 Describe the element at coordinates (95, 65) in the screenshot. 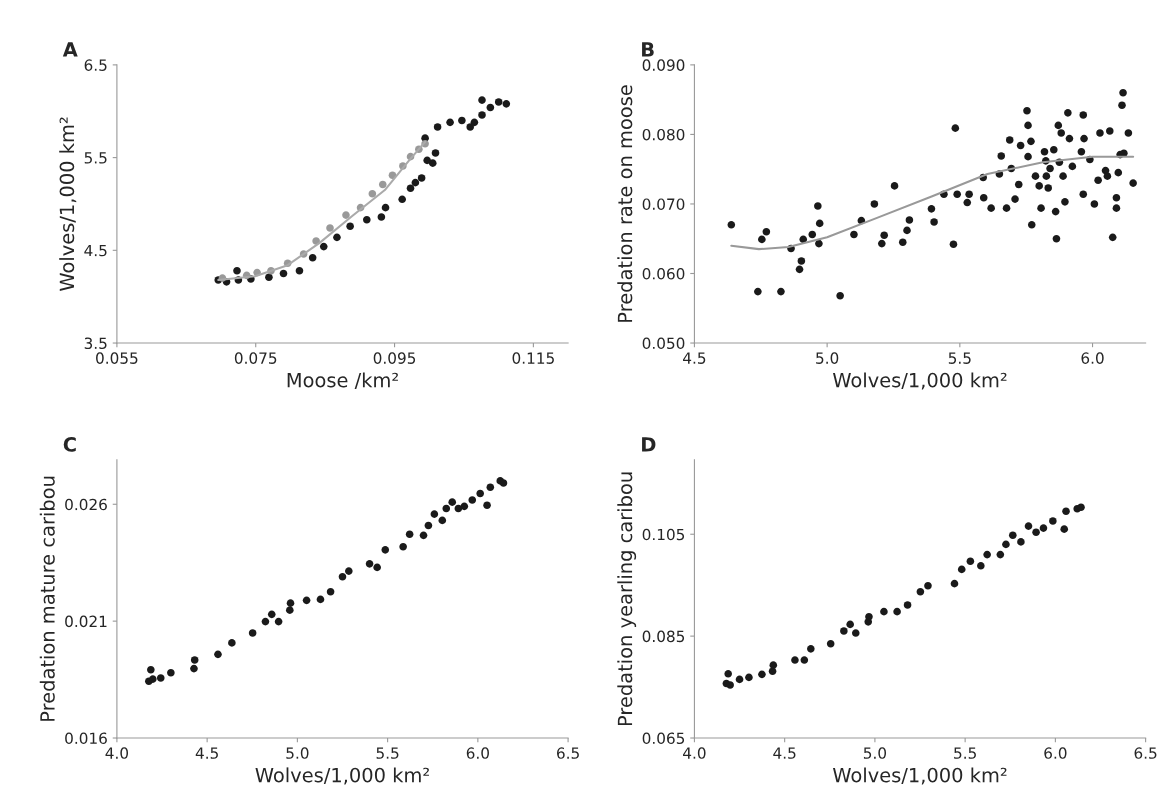

I see `y-tick-label: 6.5` at that location.